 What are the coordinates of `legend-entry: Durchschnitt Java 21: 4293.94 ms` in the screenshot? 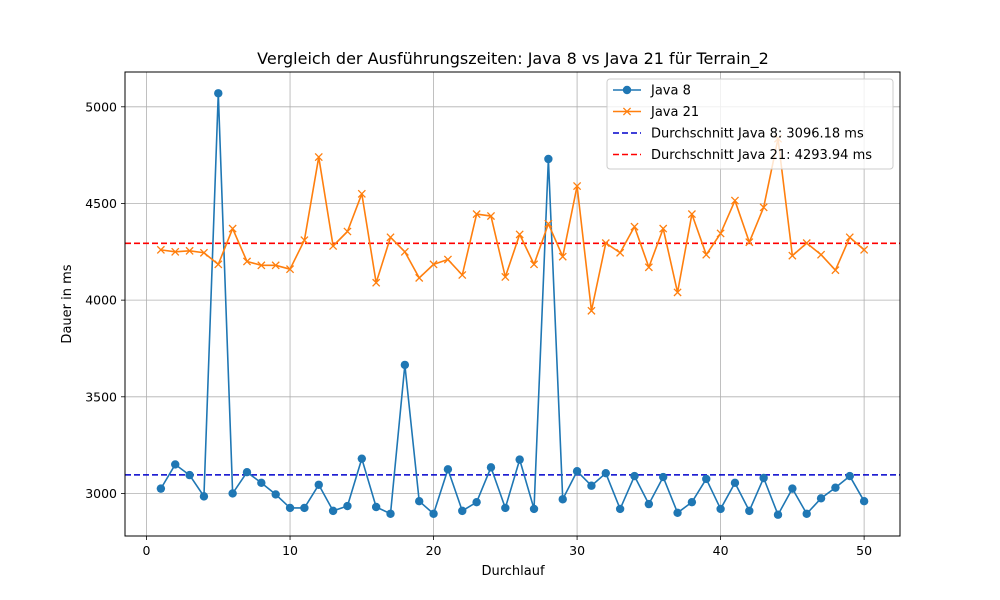 It's located at (742, 155).